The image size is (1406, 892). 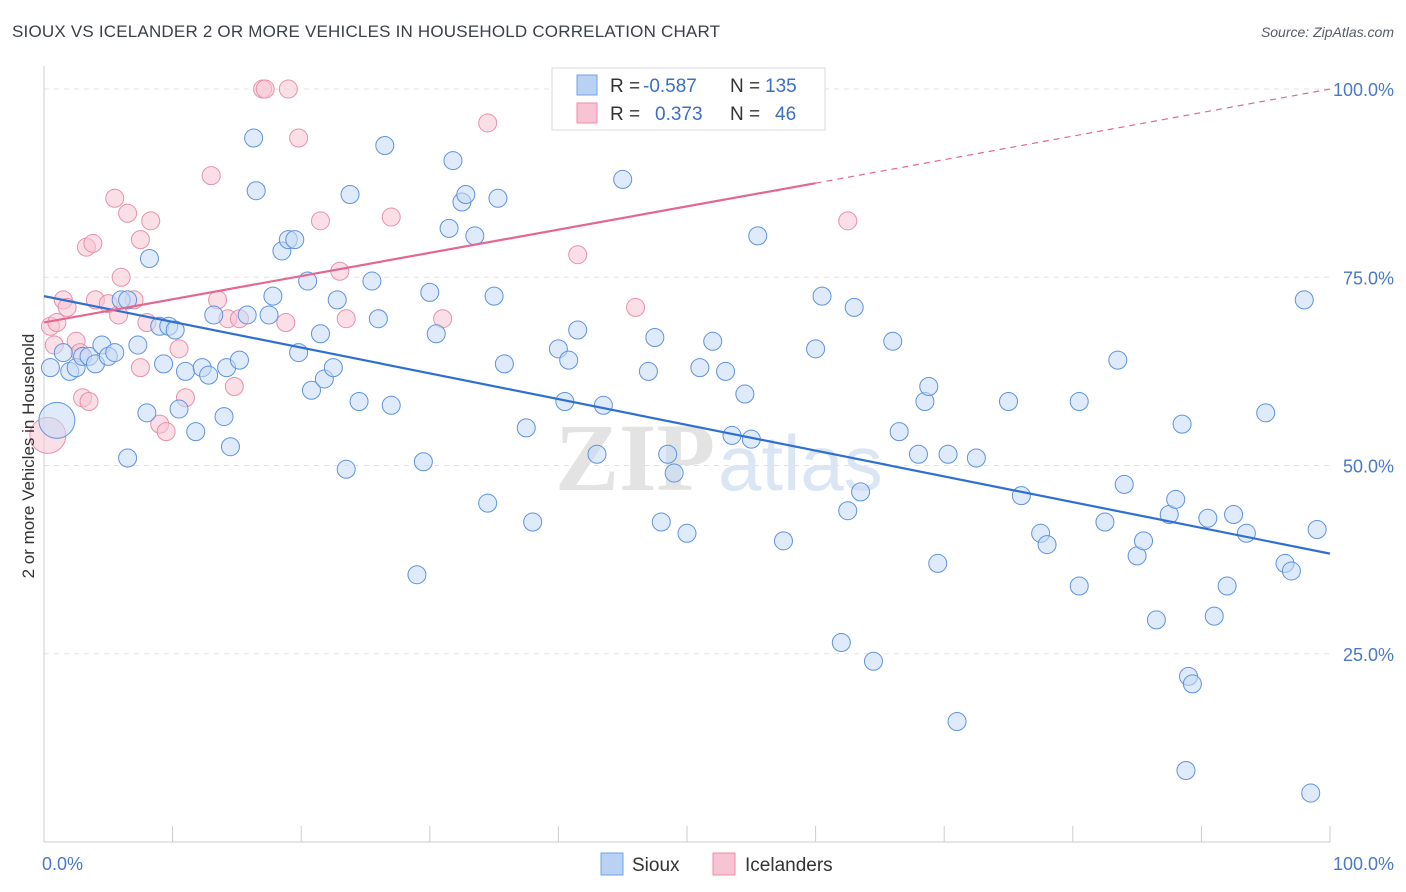 I want to click on source-label: Source: ZipAtlas.com, so click(x=1327, y=32).